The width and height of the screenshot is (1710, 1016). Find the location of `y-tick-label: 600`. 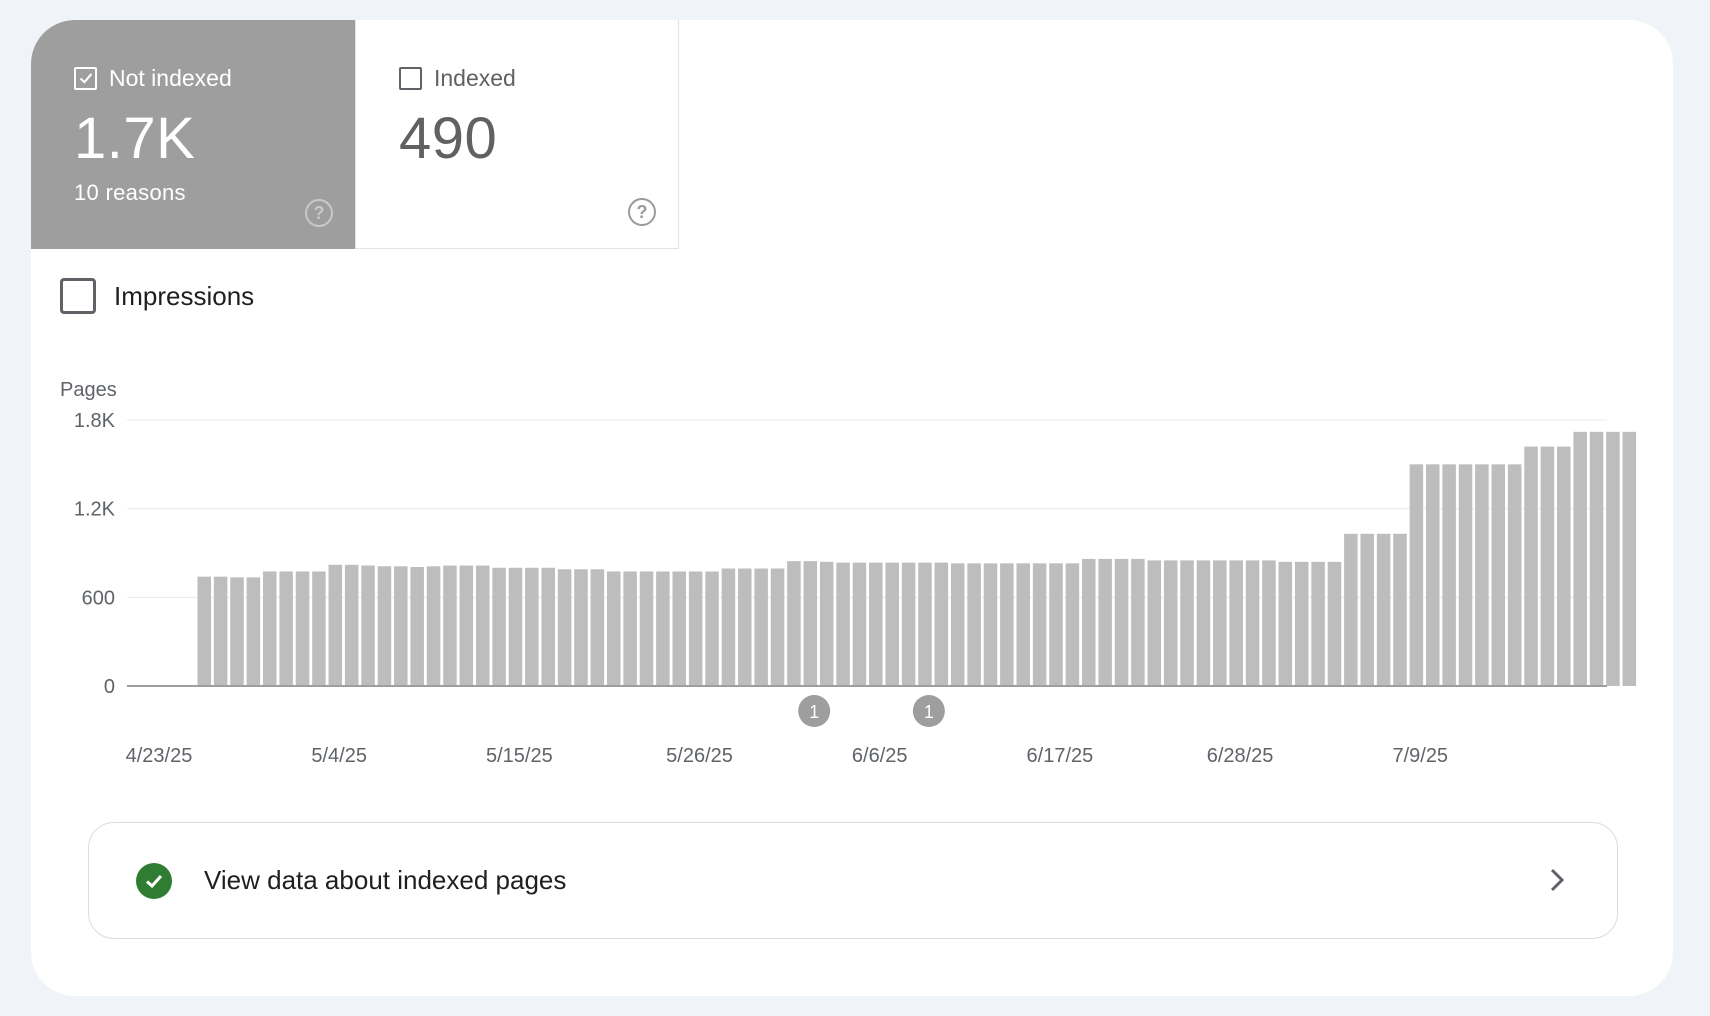

y-tick-label: 600 is located at coordinates (98, 598).